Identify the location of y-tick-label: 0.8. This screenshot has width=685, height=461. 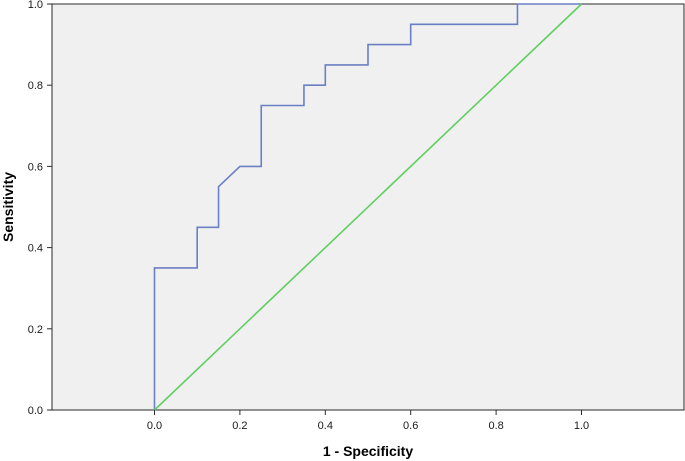
(35, 86).